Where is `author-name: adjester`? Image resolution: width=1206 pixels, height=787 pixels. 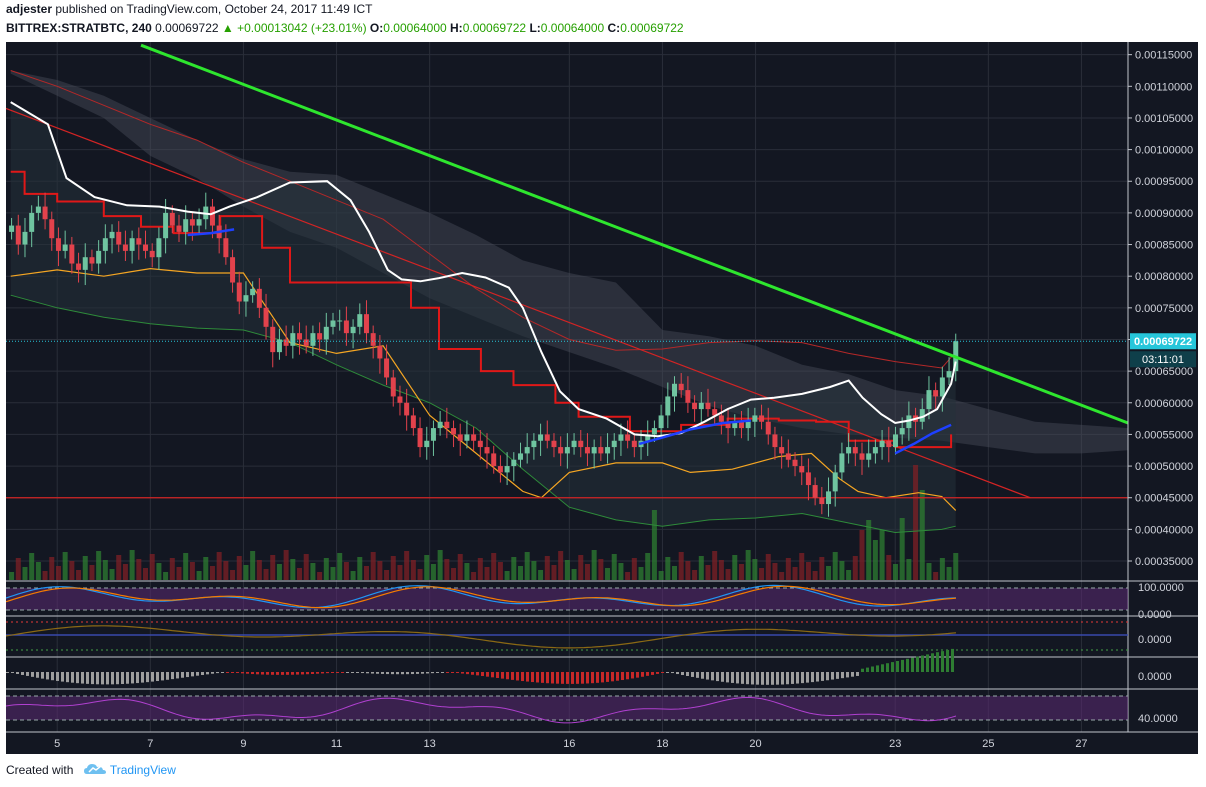
author-name: adjester is located at coordinates (29, 9).